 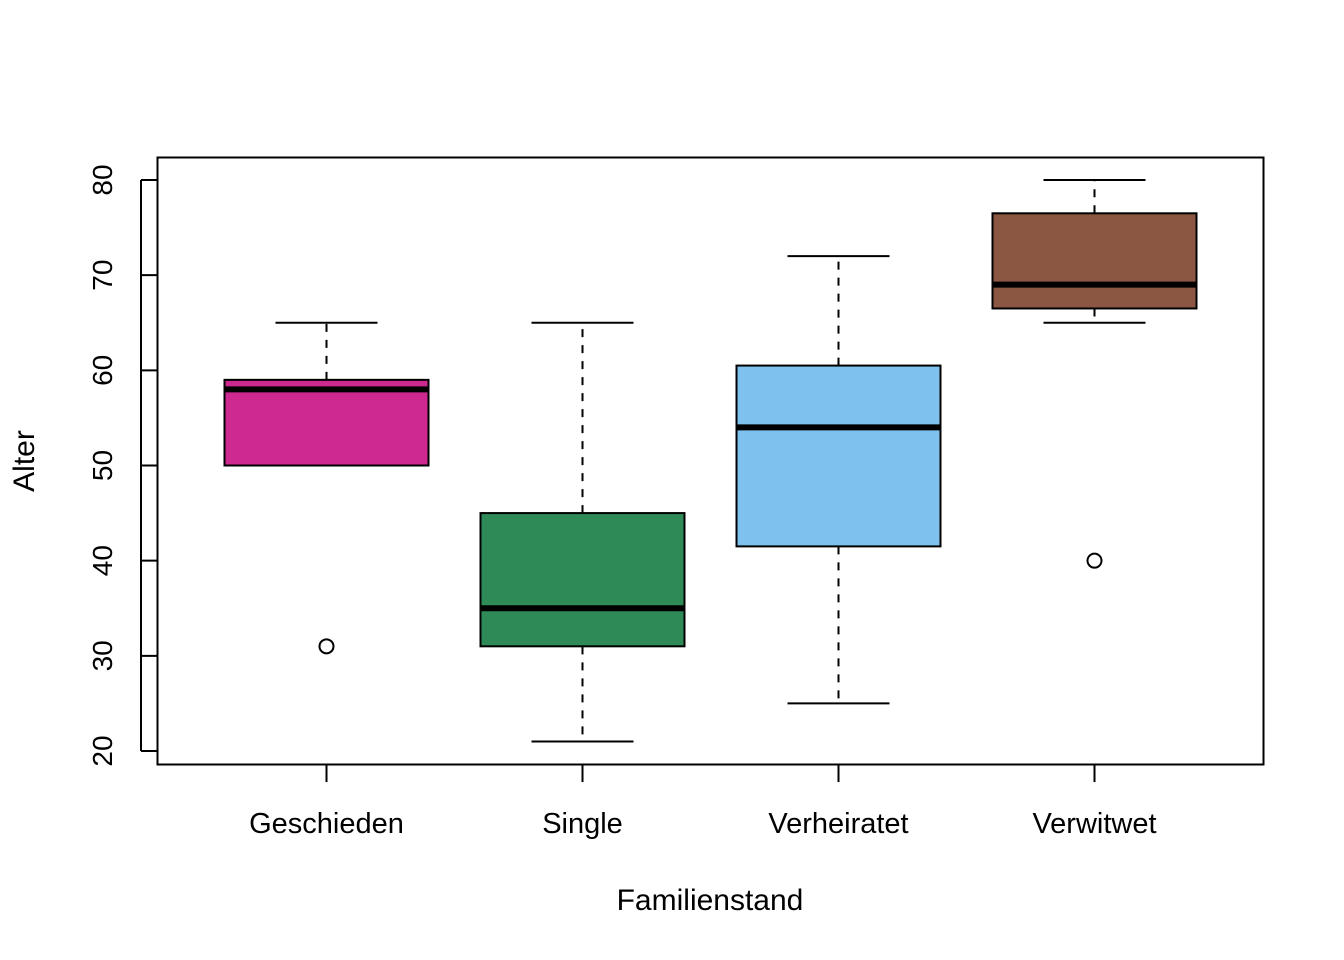 I want to click on x-tick-label: Verheiratet, so click(x=838, y=824).